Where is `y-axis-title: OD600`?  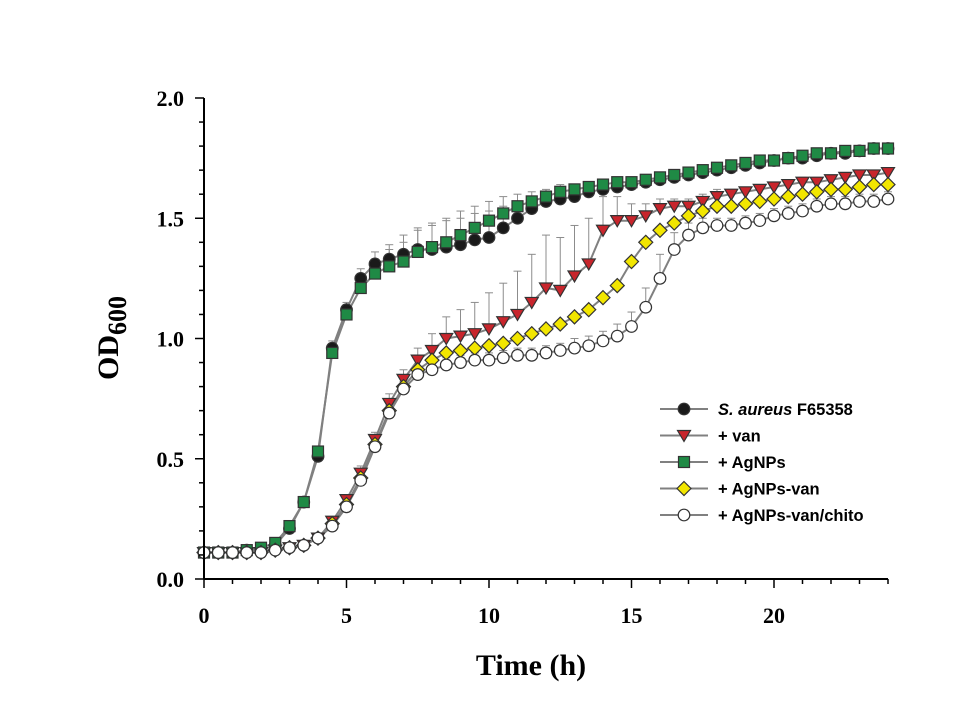 y-axis-title: OD600 is located at coordinates (112, 338).